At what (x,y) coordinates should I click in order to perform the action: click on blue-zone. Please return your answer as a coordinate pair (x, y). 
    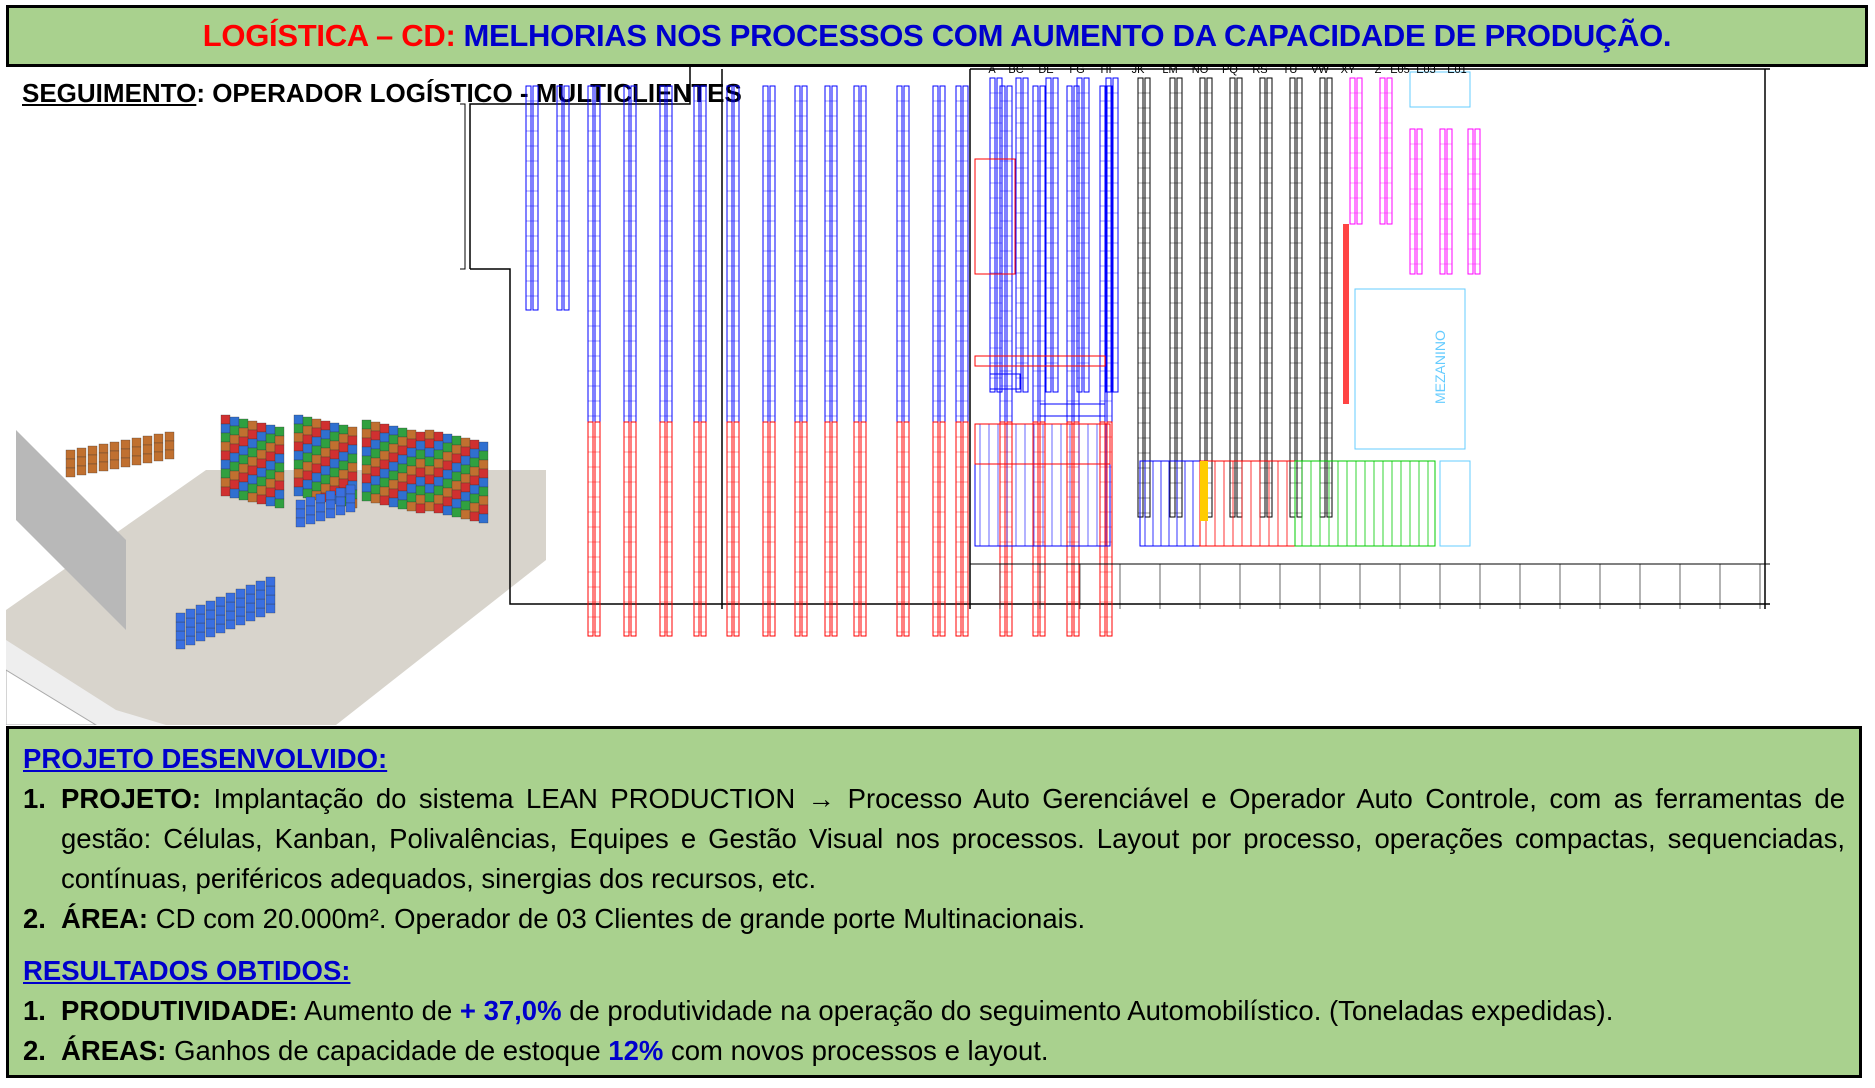
    Looking at the image, I should click on (1042, 485).